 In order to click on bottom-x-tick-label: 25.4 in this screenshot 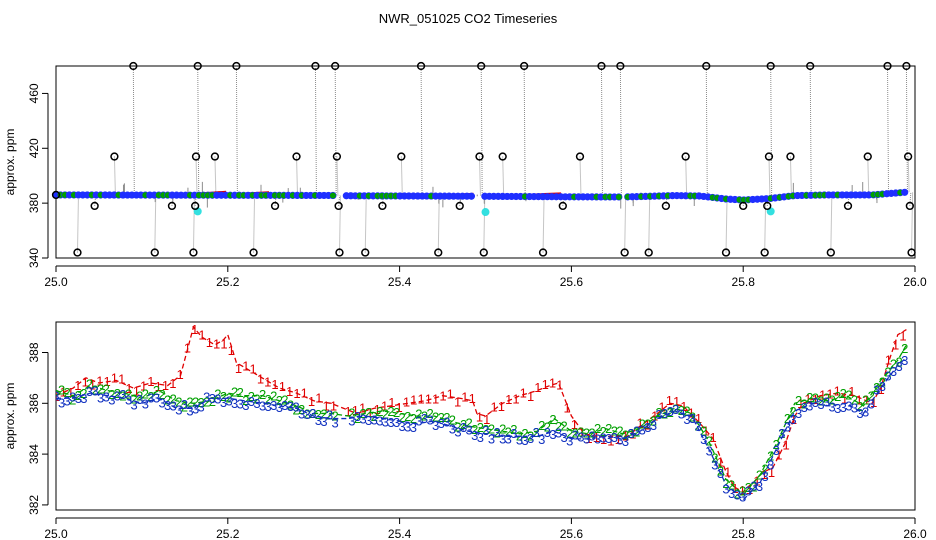, I will do `click(400, 533)`.